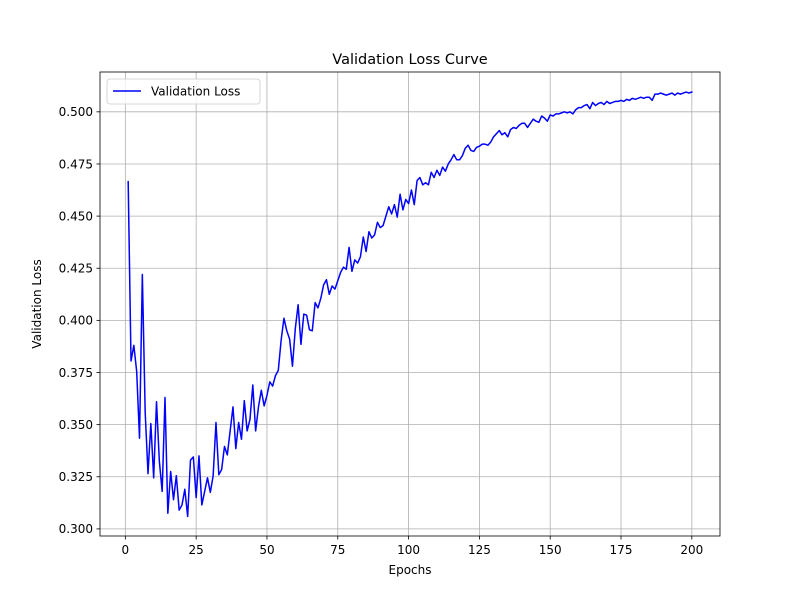 Image resolution: width=800 pixels, height=600 pixels. What do you see at coordinates (410, 570) in the screenshot?
I see `x-axis-label: Epochs` at bounding box center [410, 570].